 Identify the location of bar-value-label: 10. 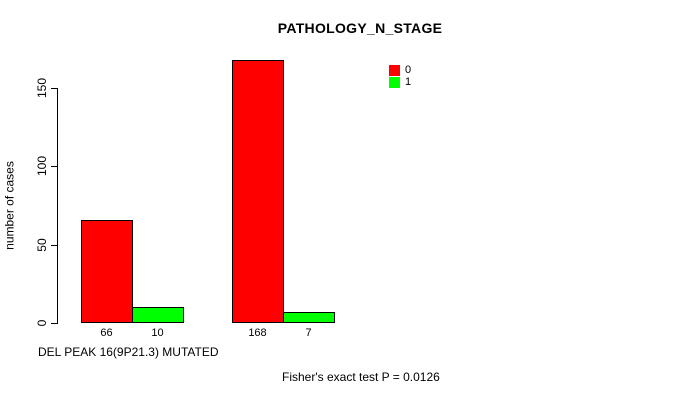
(157, 333).